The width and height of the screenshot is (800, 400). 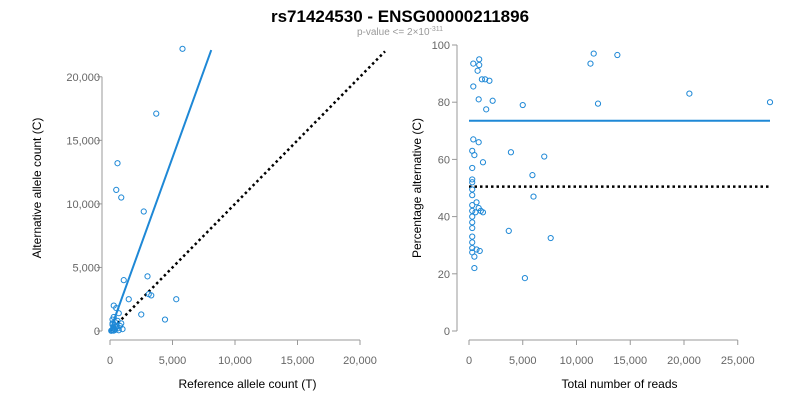 What do you see at coordinates (417, 188) in the screenshot?
I see `y-axis-label: Percentage alternative (C)` at bounding box center [417, 188].